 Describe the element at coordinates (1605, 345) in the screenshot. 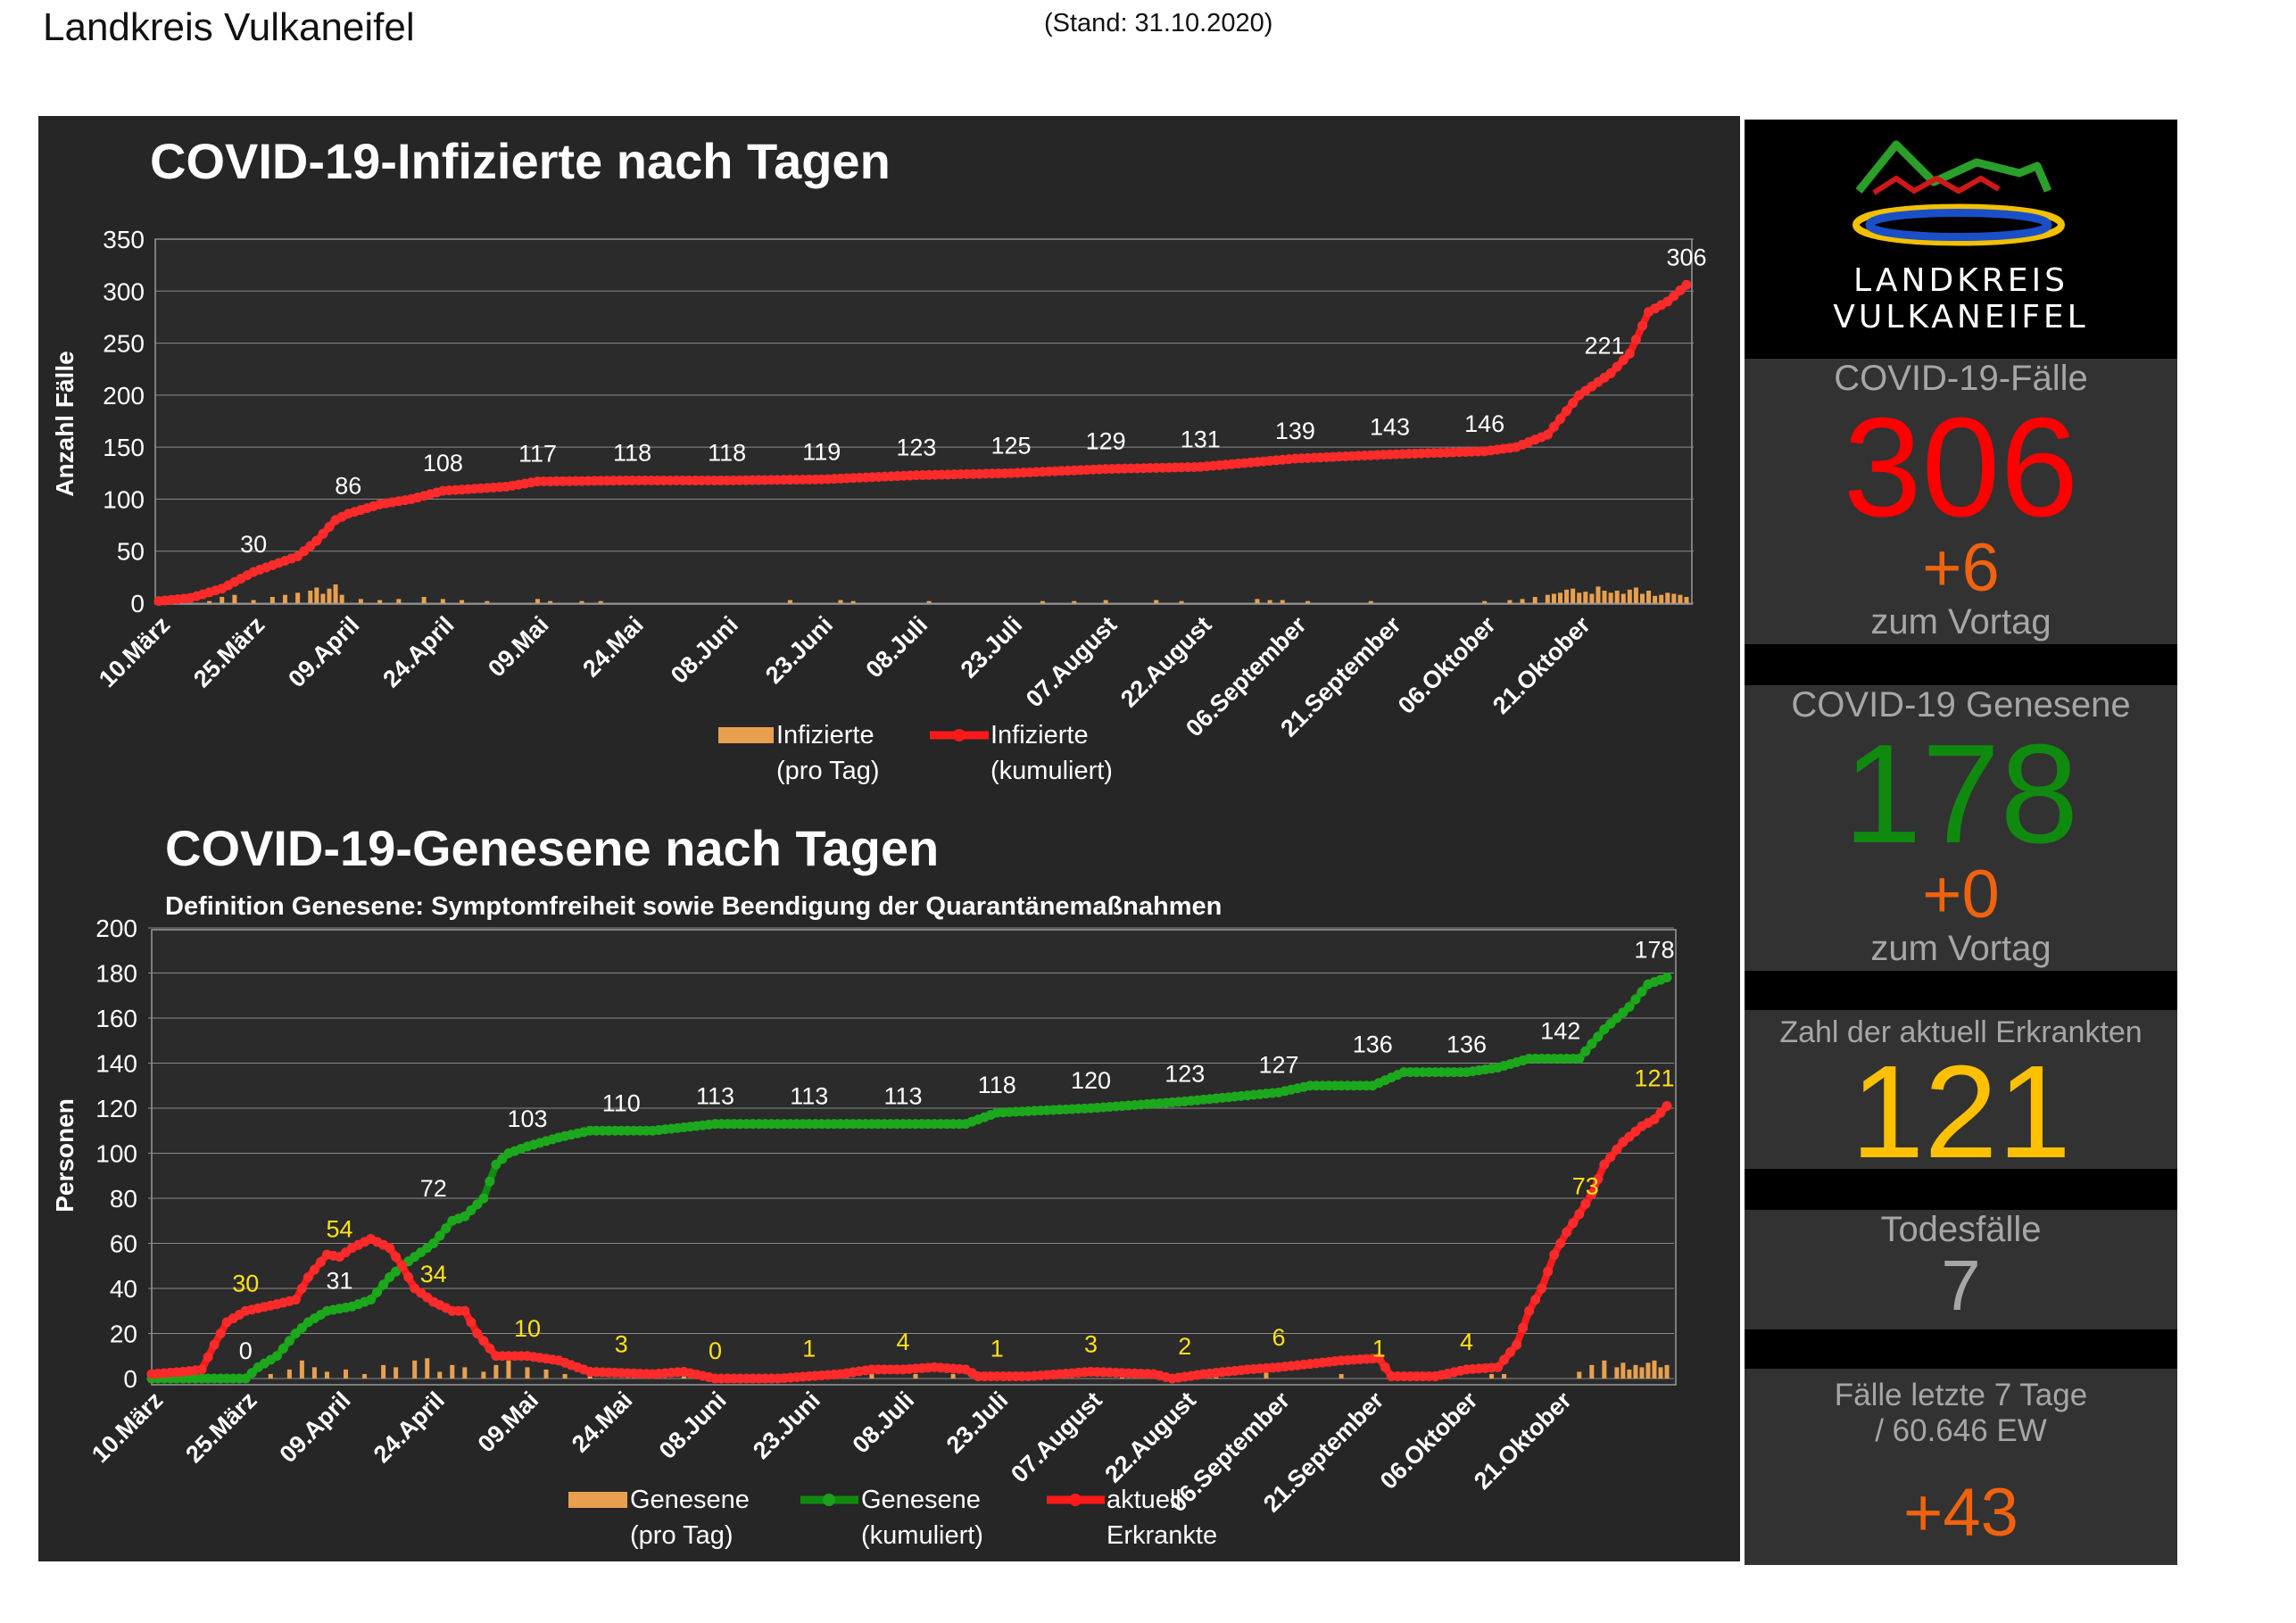

I see `data-label: 221` at that location.